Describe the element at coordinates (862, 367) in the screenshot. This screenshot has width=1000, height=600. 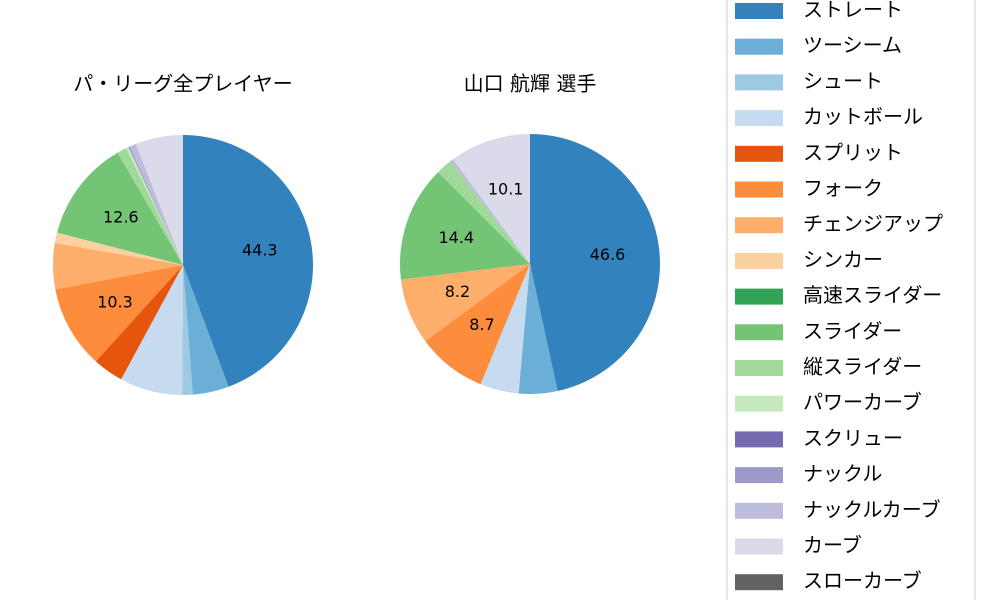
I see `legend-label: 縦スライダー` at that location.